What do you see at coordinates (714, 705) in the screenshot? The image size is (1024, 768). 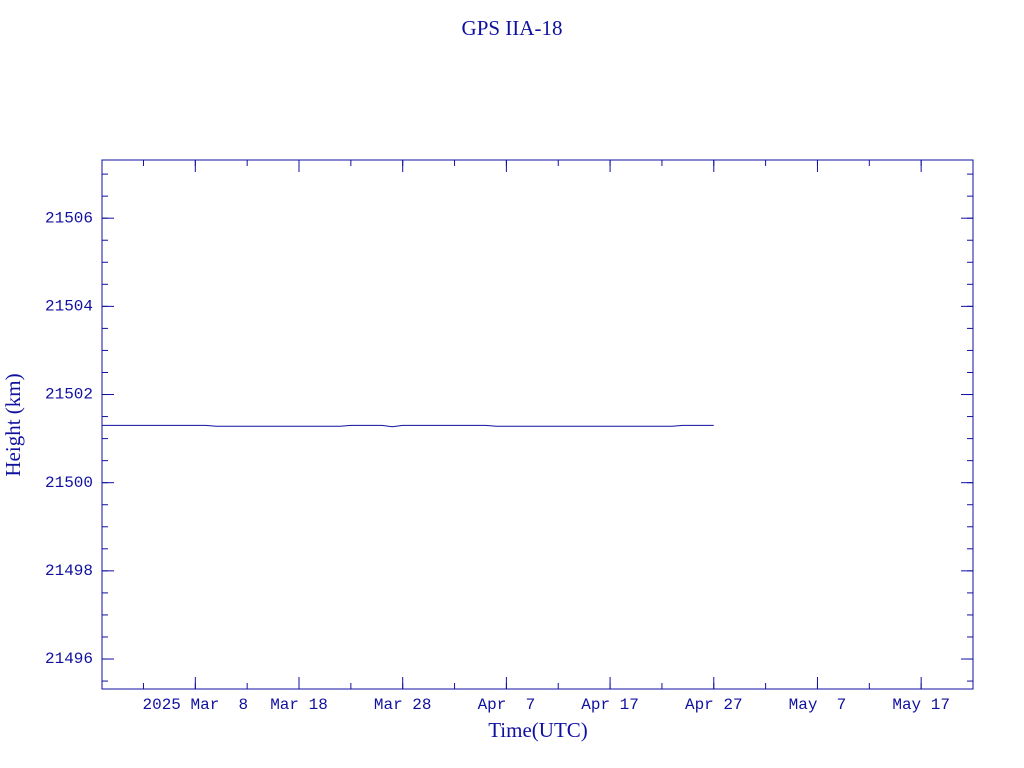 I see `x-tick-label: Apr 27` at bounding box center [714, 705].